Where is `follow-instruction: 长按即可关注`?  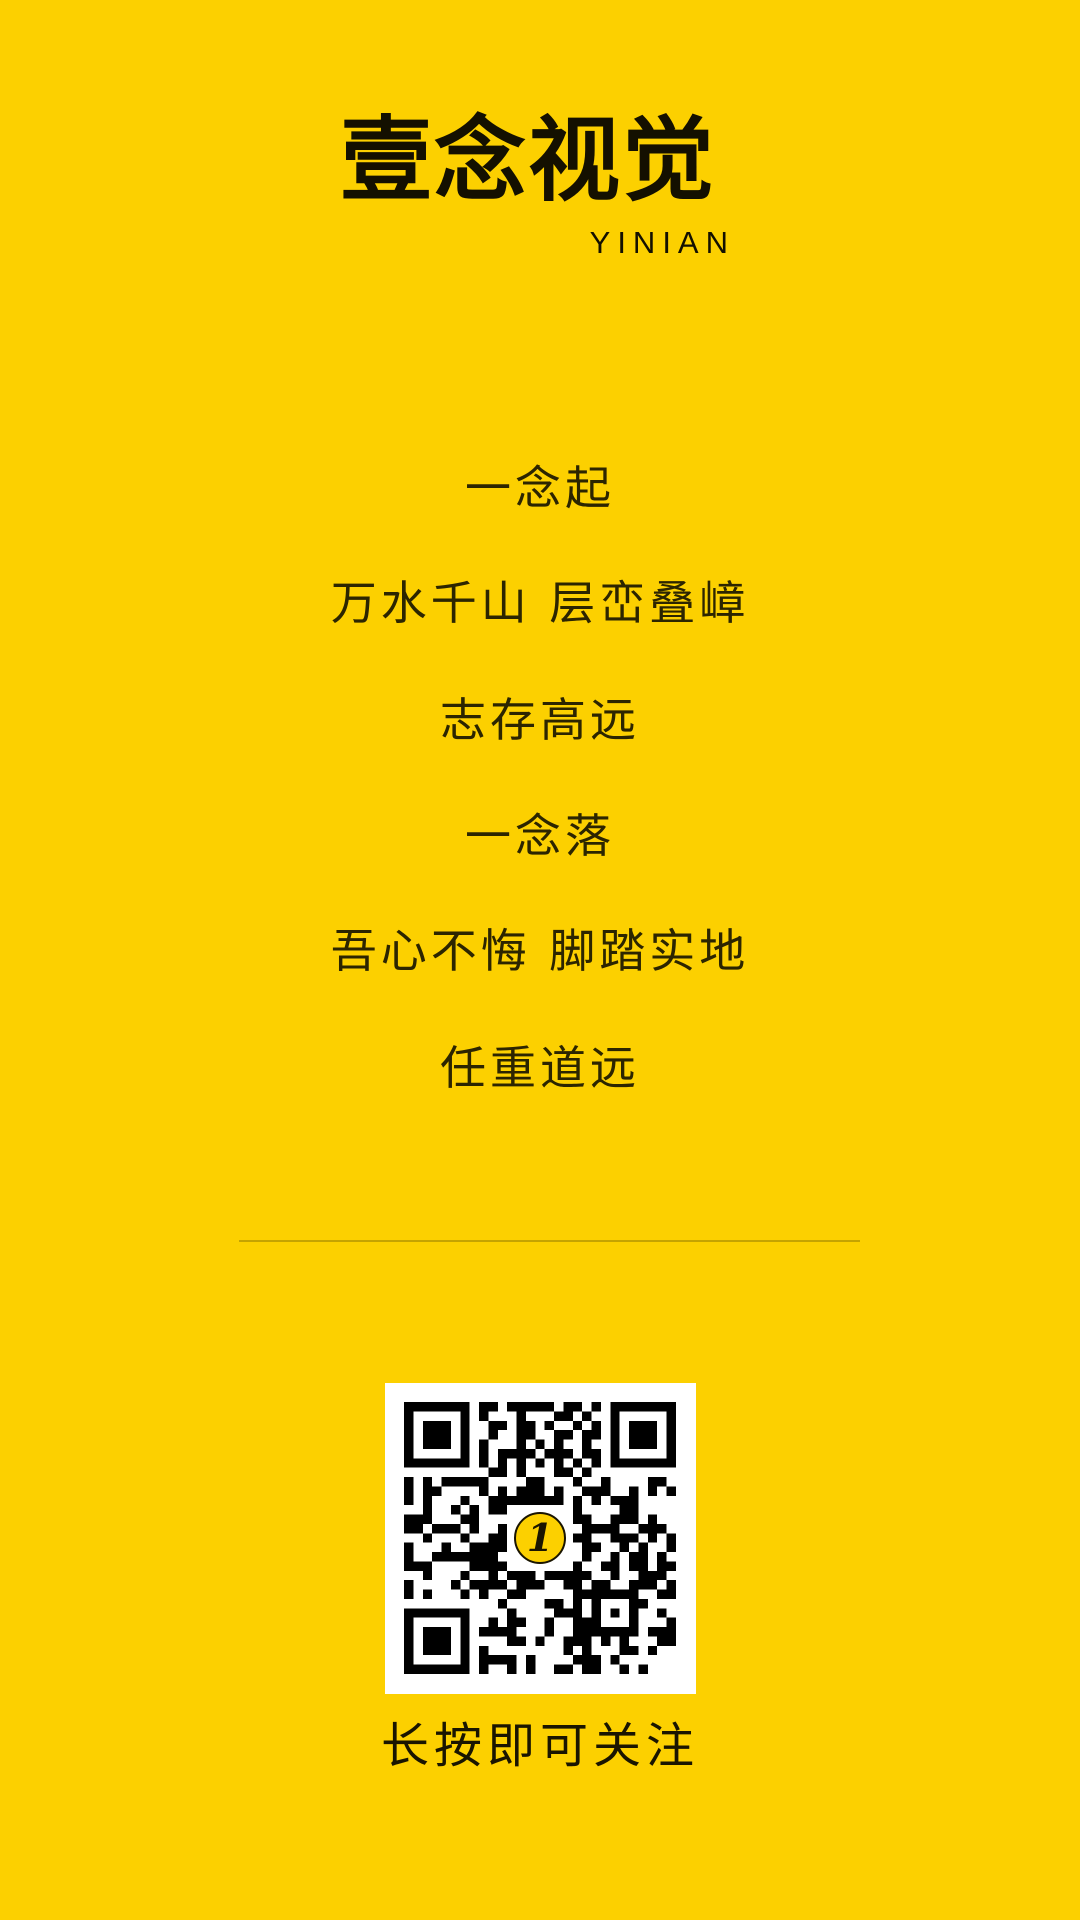
follow-instruction: 长按即可关注 is located at coordinates (539, 1746).